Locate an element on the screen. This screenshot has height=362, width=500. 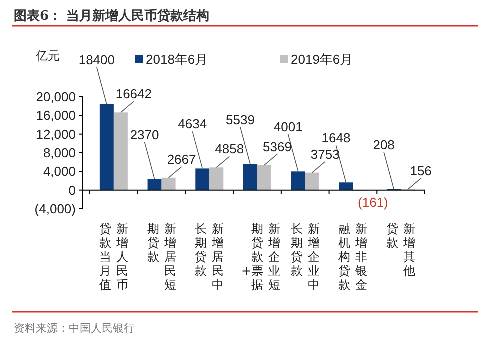
y-tick-label: 16,000 is located at coordinates (56, 116).